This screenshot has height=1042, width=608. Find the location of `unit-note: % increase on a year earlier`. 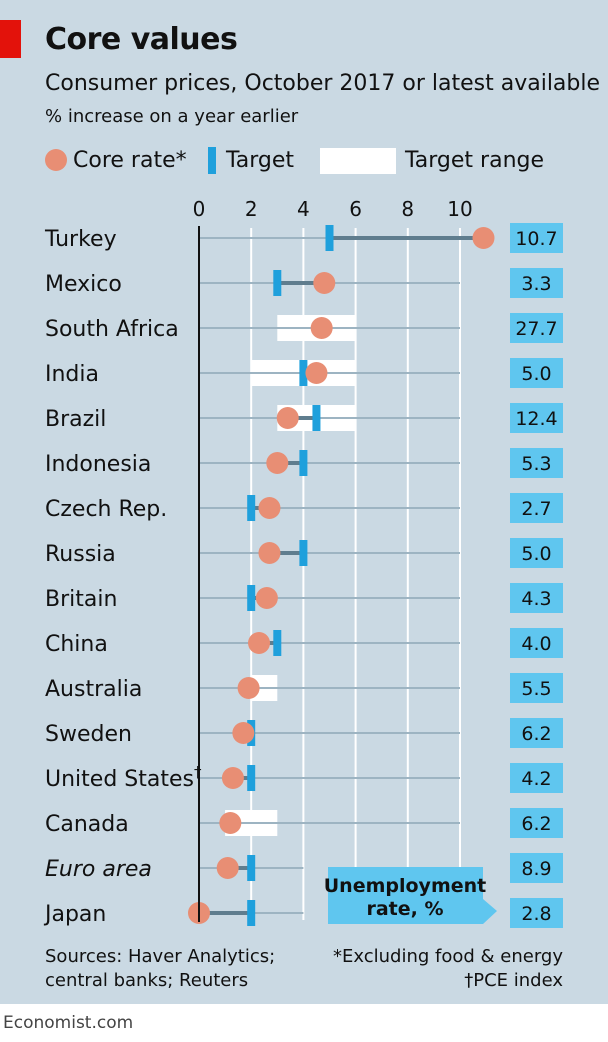

unit-note: % increase on a year earlier is located at coordinates (172, 116).